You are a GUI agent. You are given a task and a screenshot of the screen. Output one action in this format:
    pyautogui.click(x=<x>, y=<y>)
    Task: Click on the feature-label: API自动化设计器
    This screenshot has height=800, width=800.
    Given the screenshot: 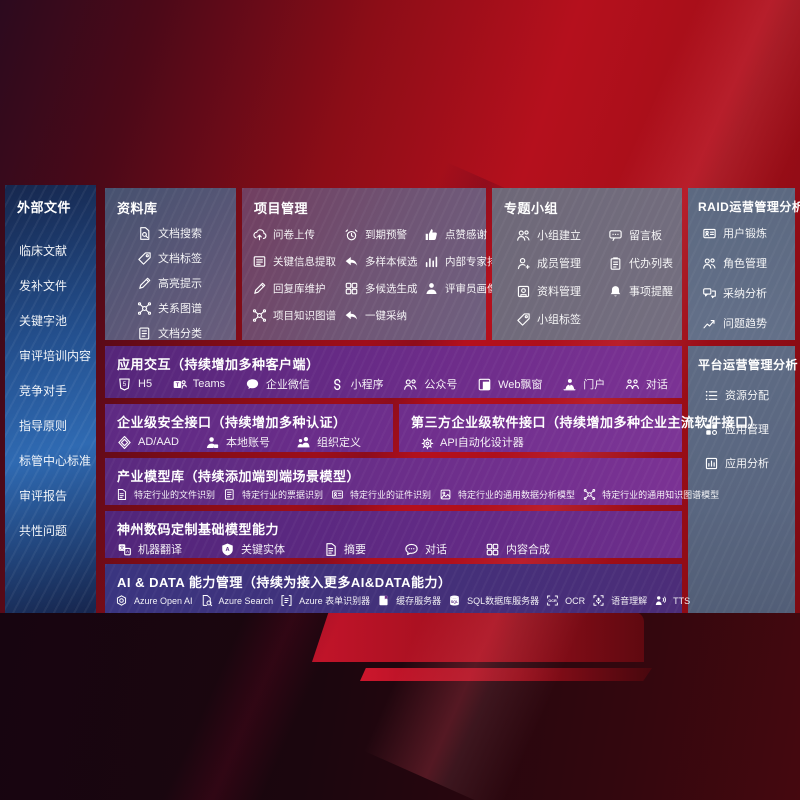 What is the action you would take?
    pyautogui.click(x=482, y=443)
    